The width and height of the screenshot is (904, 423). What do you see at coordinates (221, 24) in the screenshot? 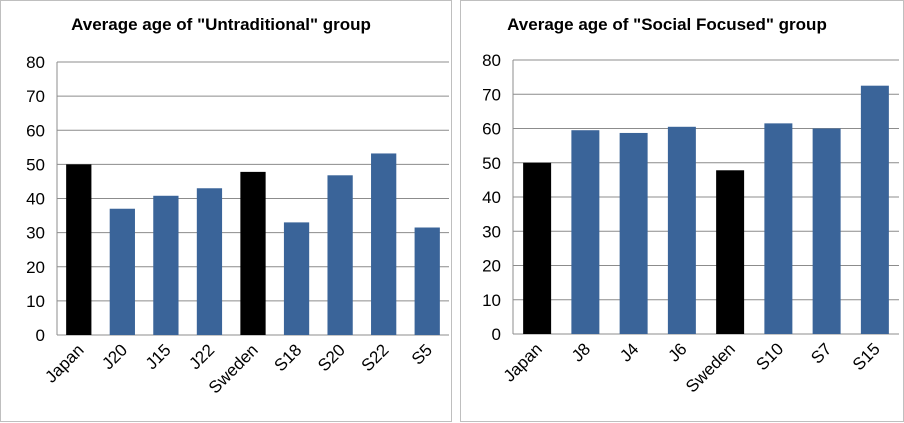
I see `chart-title: Average age of "Untraditional" group` at bounding box center [221, 24].